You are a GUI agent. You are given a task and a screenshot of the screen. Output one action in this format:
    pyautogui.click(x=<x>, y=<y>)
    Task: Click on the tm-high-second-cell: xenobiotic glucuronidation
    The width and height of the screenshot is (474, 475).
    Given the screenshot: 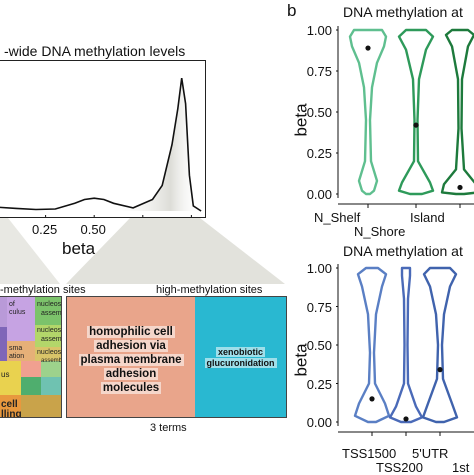 What is the action you would take?
    pyautogui.click(x=240, y=357)
    